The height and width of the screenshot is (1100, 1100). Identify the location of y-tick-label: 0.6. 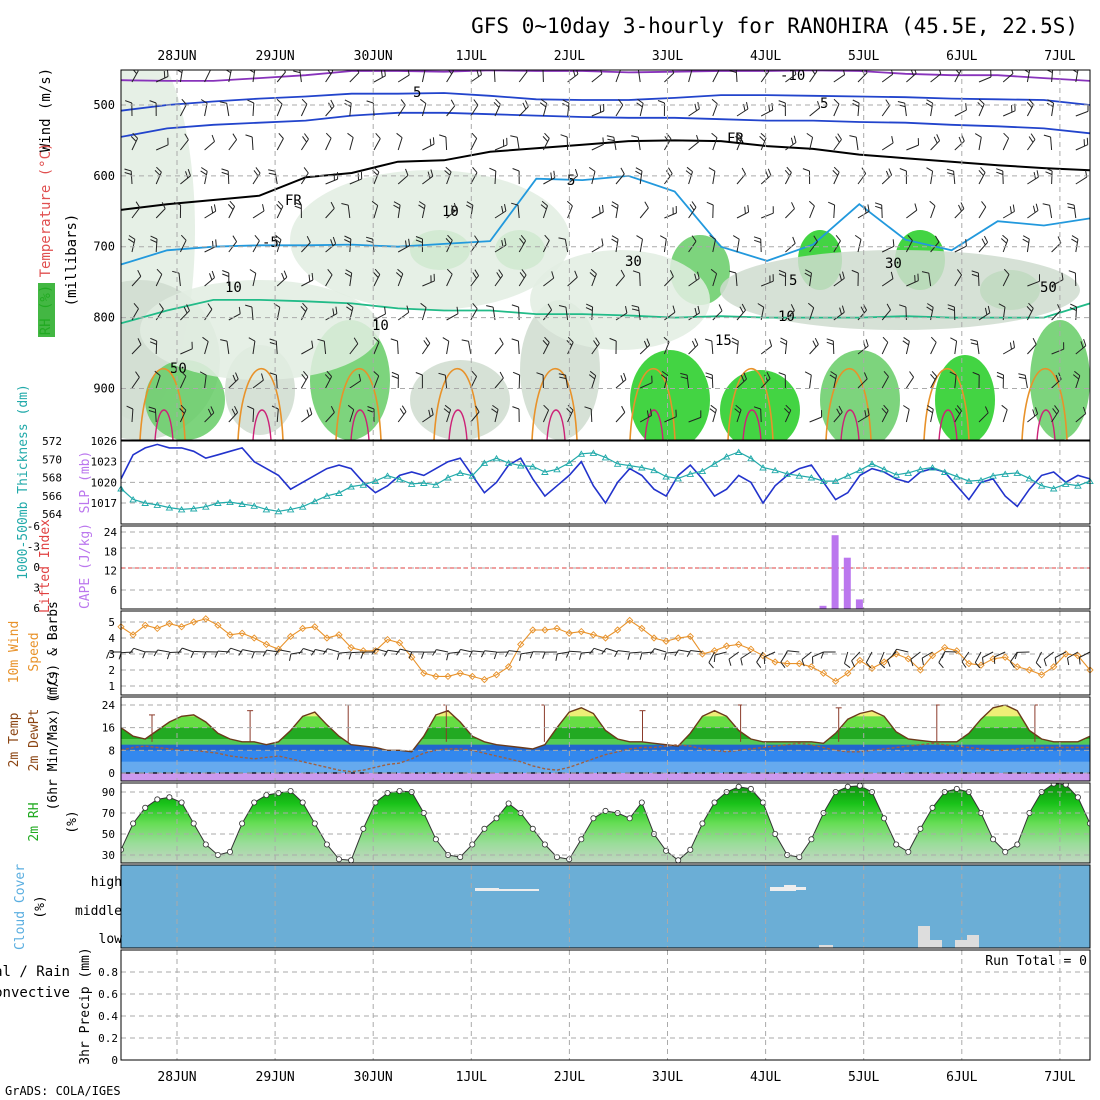
(108, 994).